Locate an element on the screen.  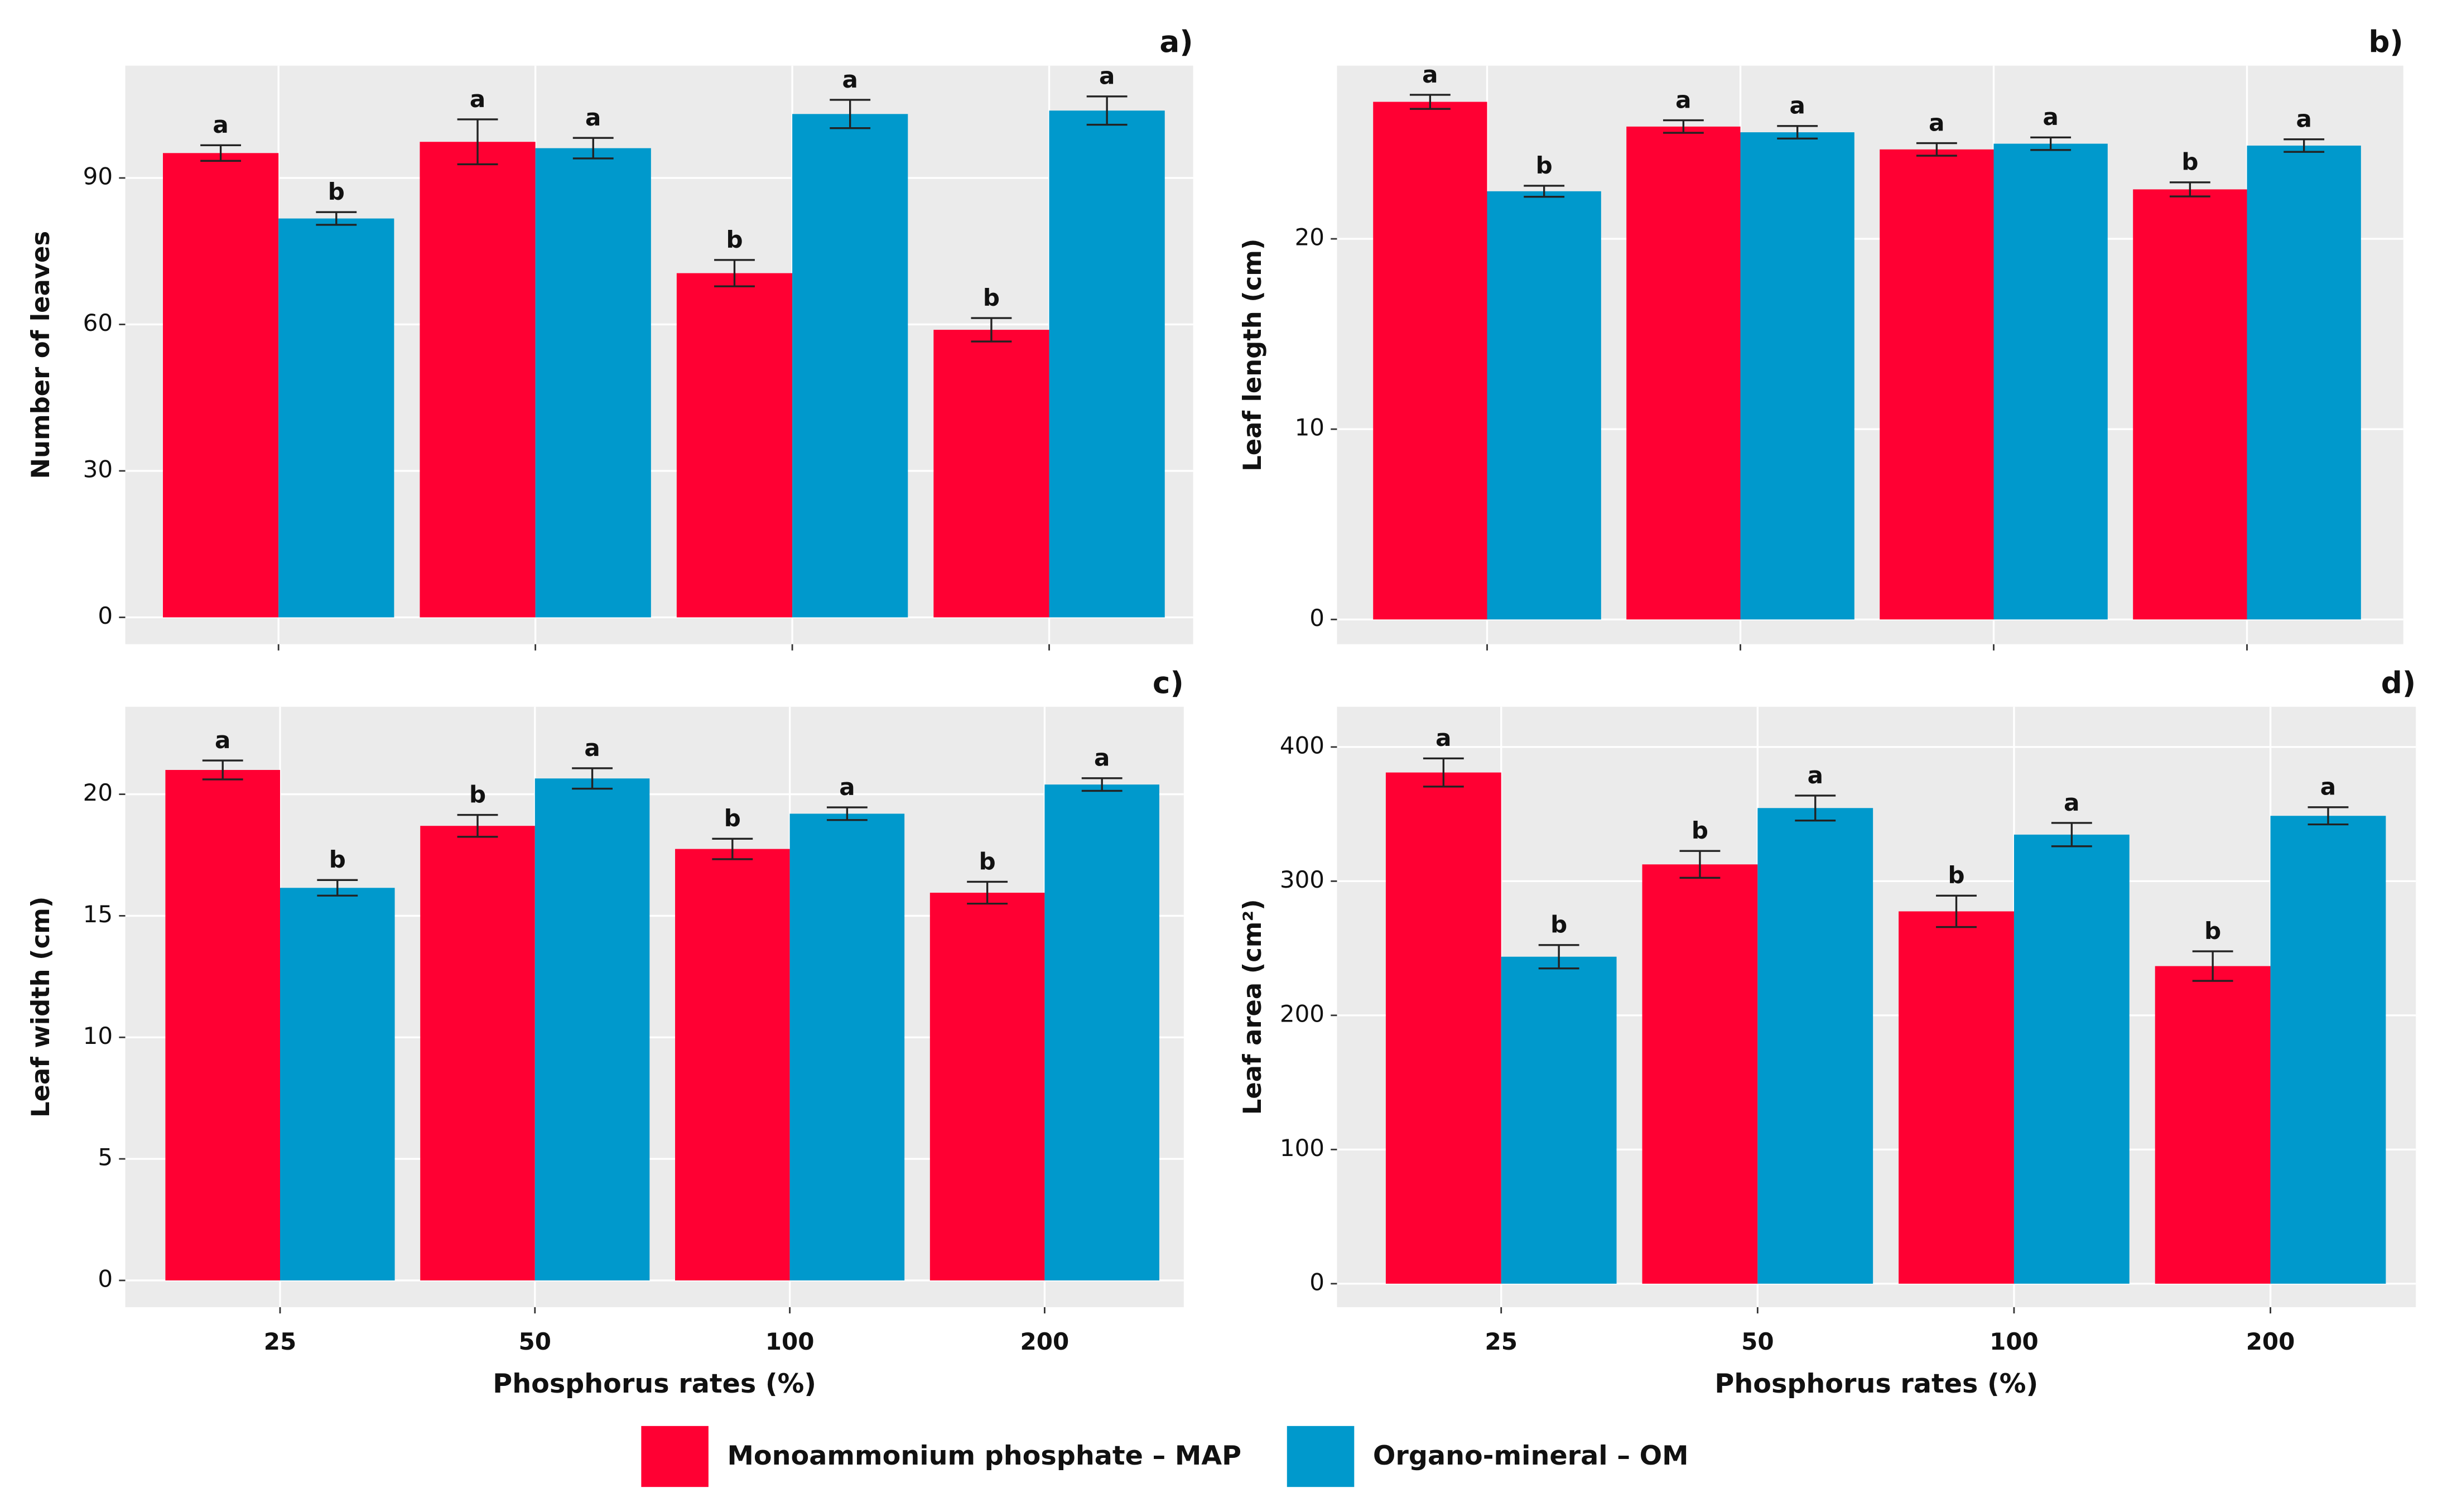
y-axis-title: Leaf area (cm²) is located at coordinates (1252, 1007).